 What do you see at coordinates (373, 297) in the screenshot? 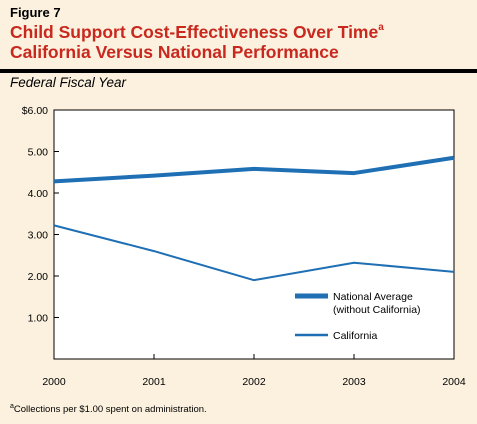
I see `legend-label: National Average` at bounding box center [373, 297].